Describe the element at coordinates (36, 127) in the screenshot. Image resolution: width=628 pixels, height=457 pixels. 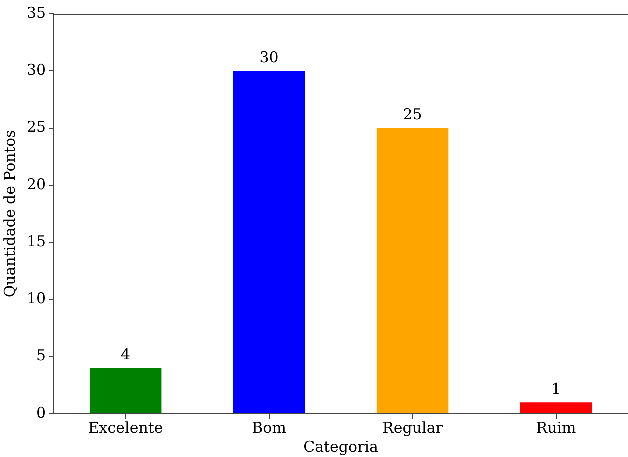
I see `y-tick-label: 25` at that location.